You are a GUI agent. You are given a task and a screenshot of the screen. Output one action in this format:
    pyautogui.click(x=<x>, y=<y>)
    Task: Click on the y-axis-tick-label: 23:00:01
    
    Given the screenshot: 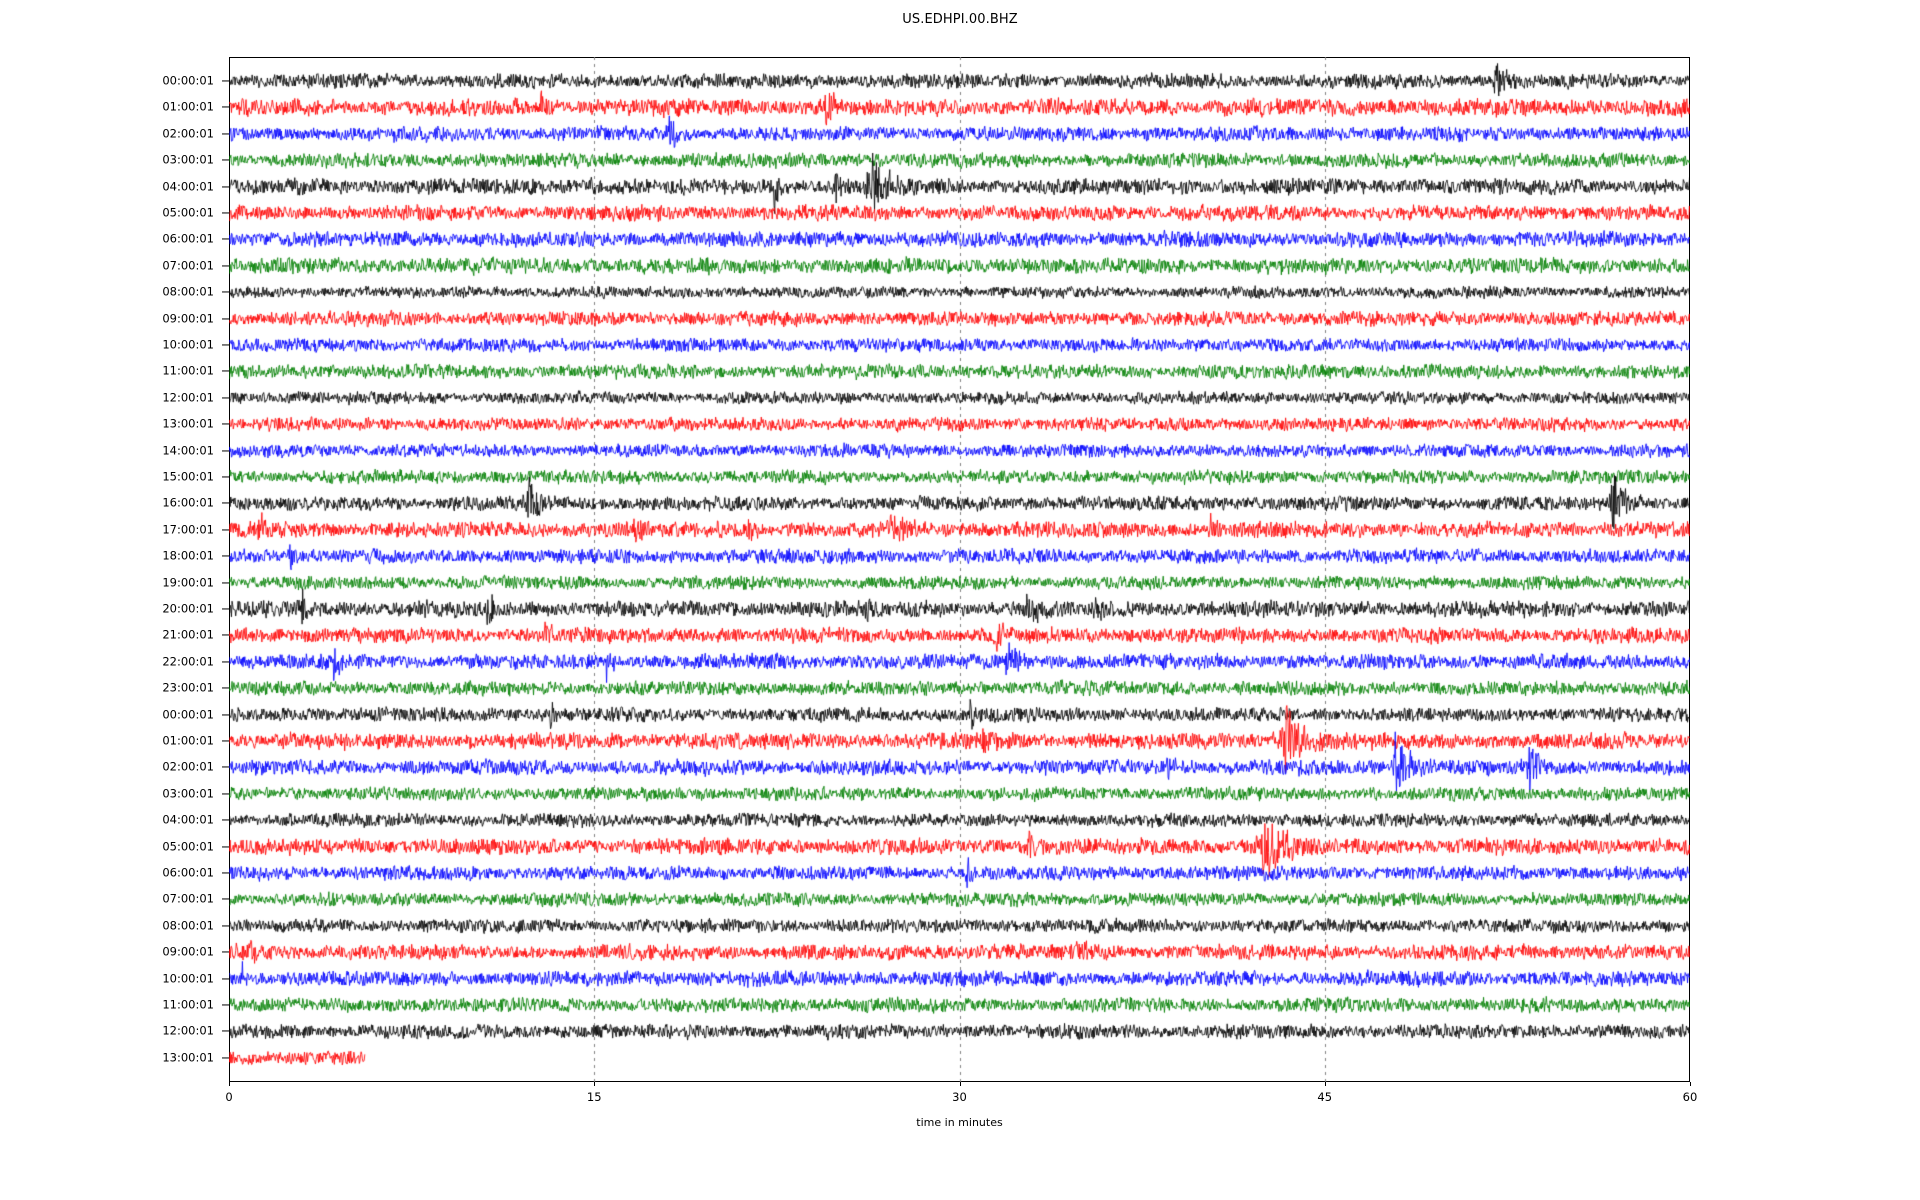 What is the action you would take?
    pyautogui.click(x=188, y=687)
    